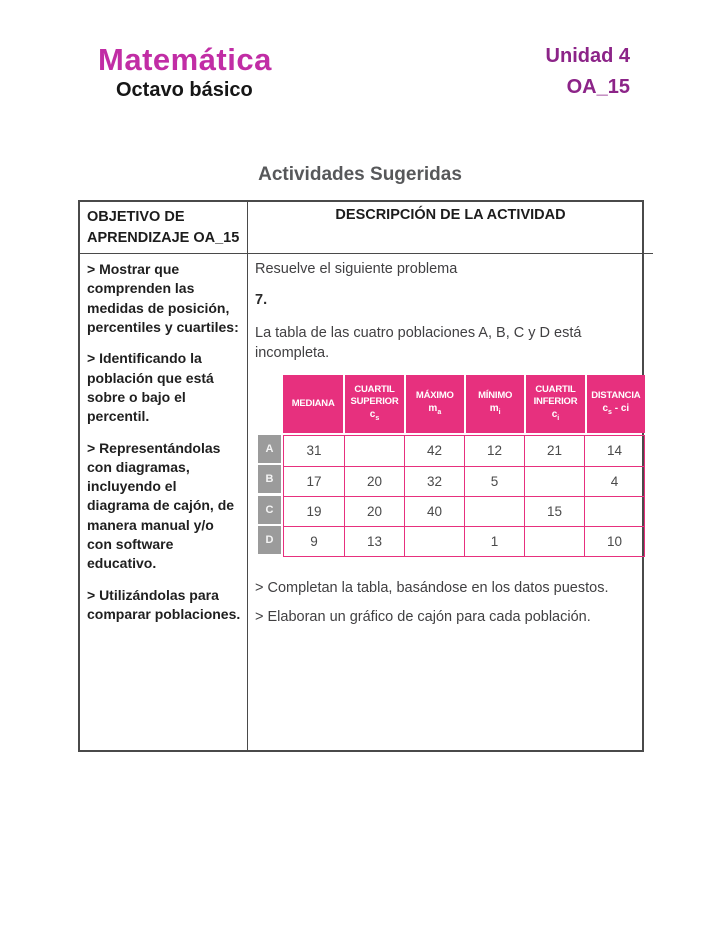 This screenshot has height=932, width=720. I want to click on oa-label: OA_15, so click(598, 87).